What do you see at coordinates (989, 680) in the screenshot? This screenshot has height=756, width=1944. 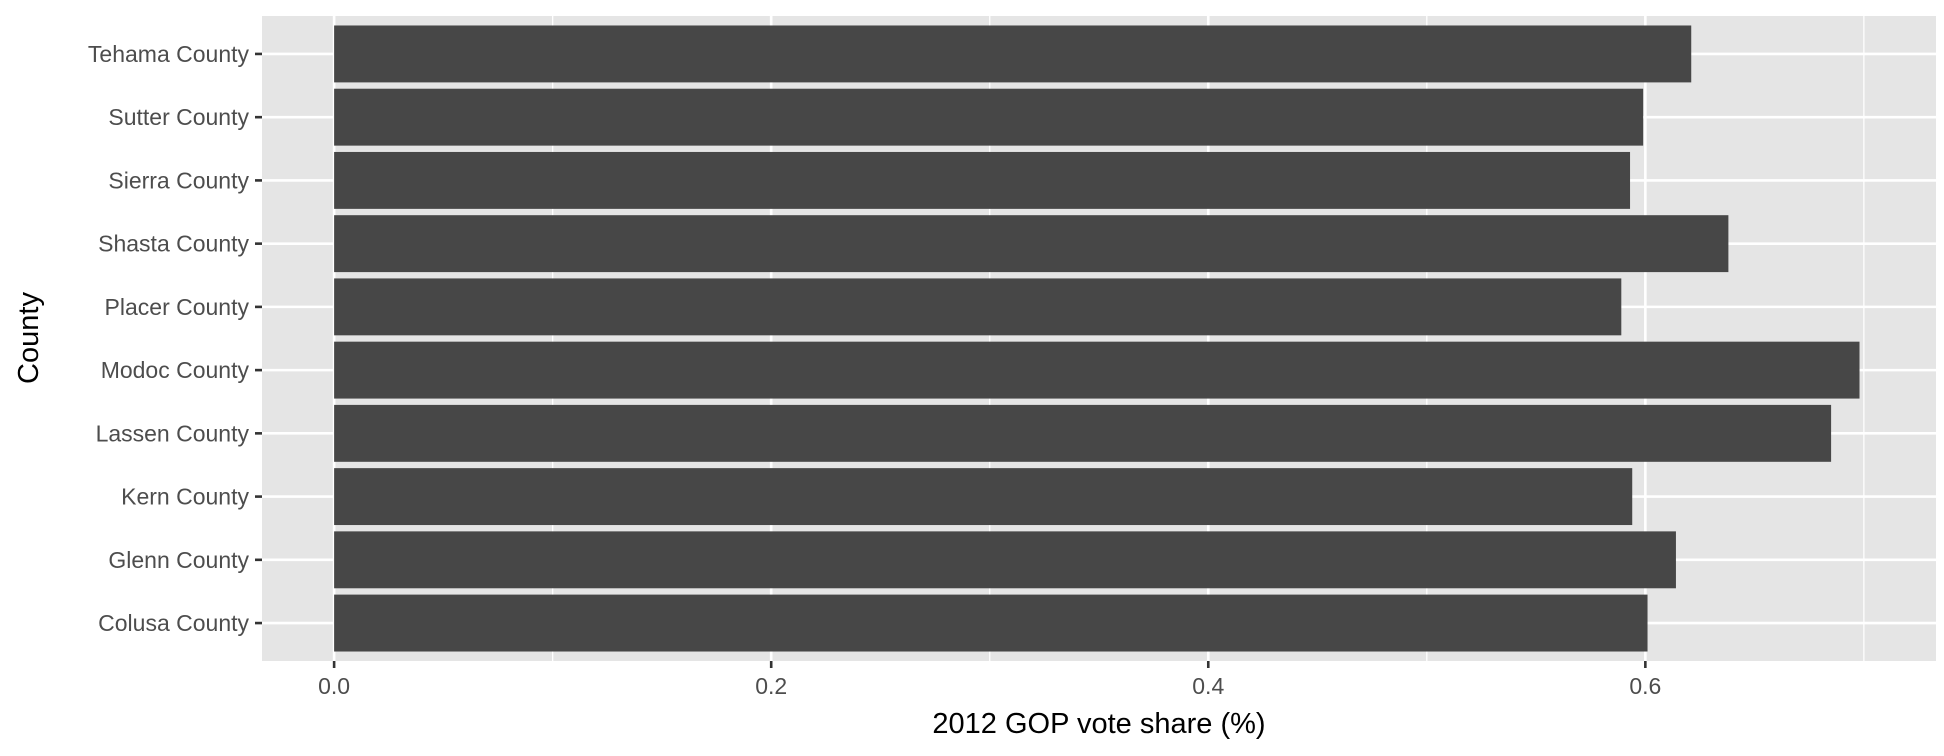 I see `x-axis: 0.0 0.2 0.4 0.6` at bounding box center [989, 680].